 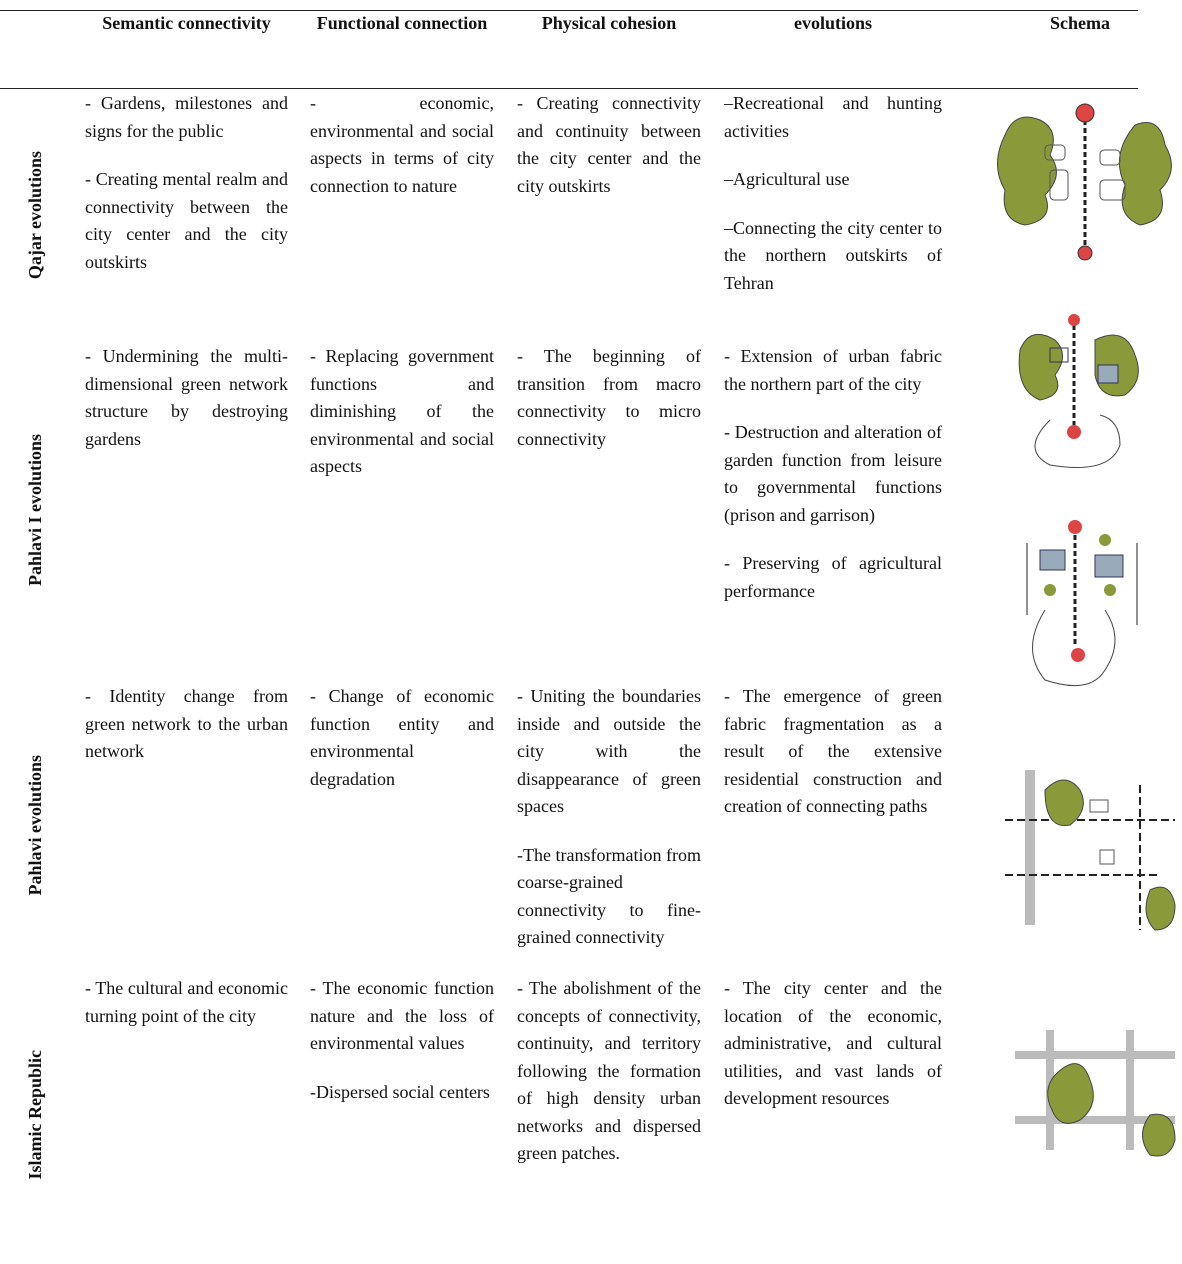 I want to click on cell-paragraph: –Agricultural use, so click(x=787, y=179).